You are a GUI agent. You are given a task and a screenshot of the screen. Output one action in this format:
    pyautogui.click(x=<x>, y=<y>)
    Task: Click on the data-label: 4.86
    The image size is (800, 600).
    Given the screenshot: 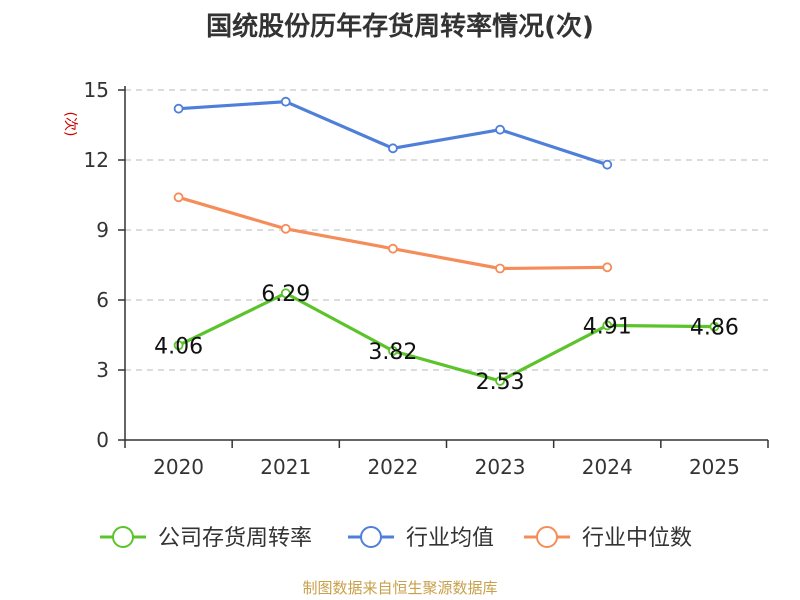 What is the action you would take?
    pyautogui.click(x=714, y=328)
    